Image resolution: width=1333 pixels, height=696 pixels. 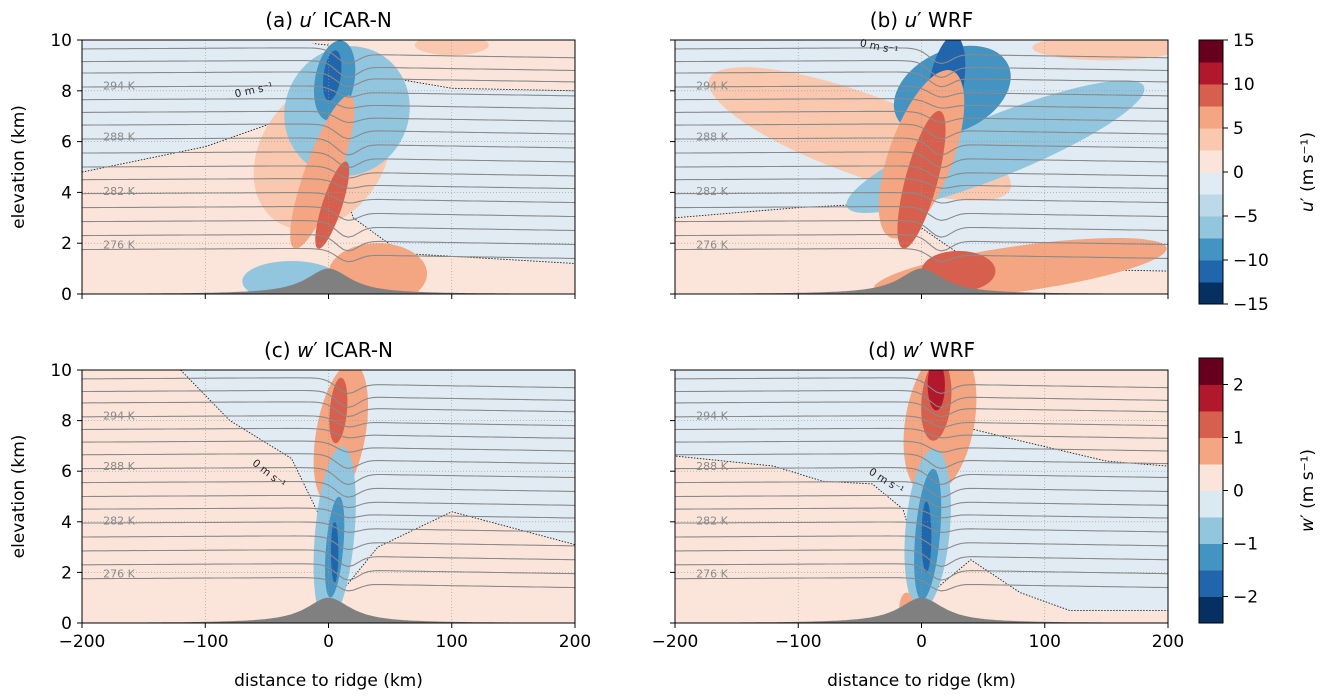 What do you see at coordinates (328, 681) in the screenshot?
I see `x-axis-label: distance to ridge (km)` at bounding box center [328, 681].